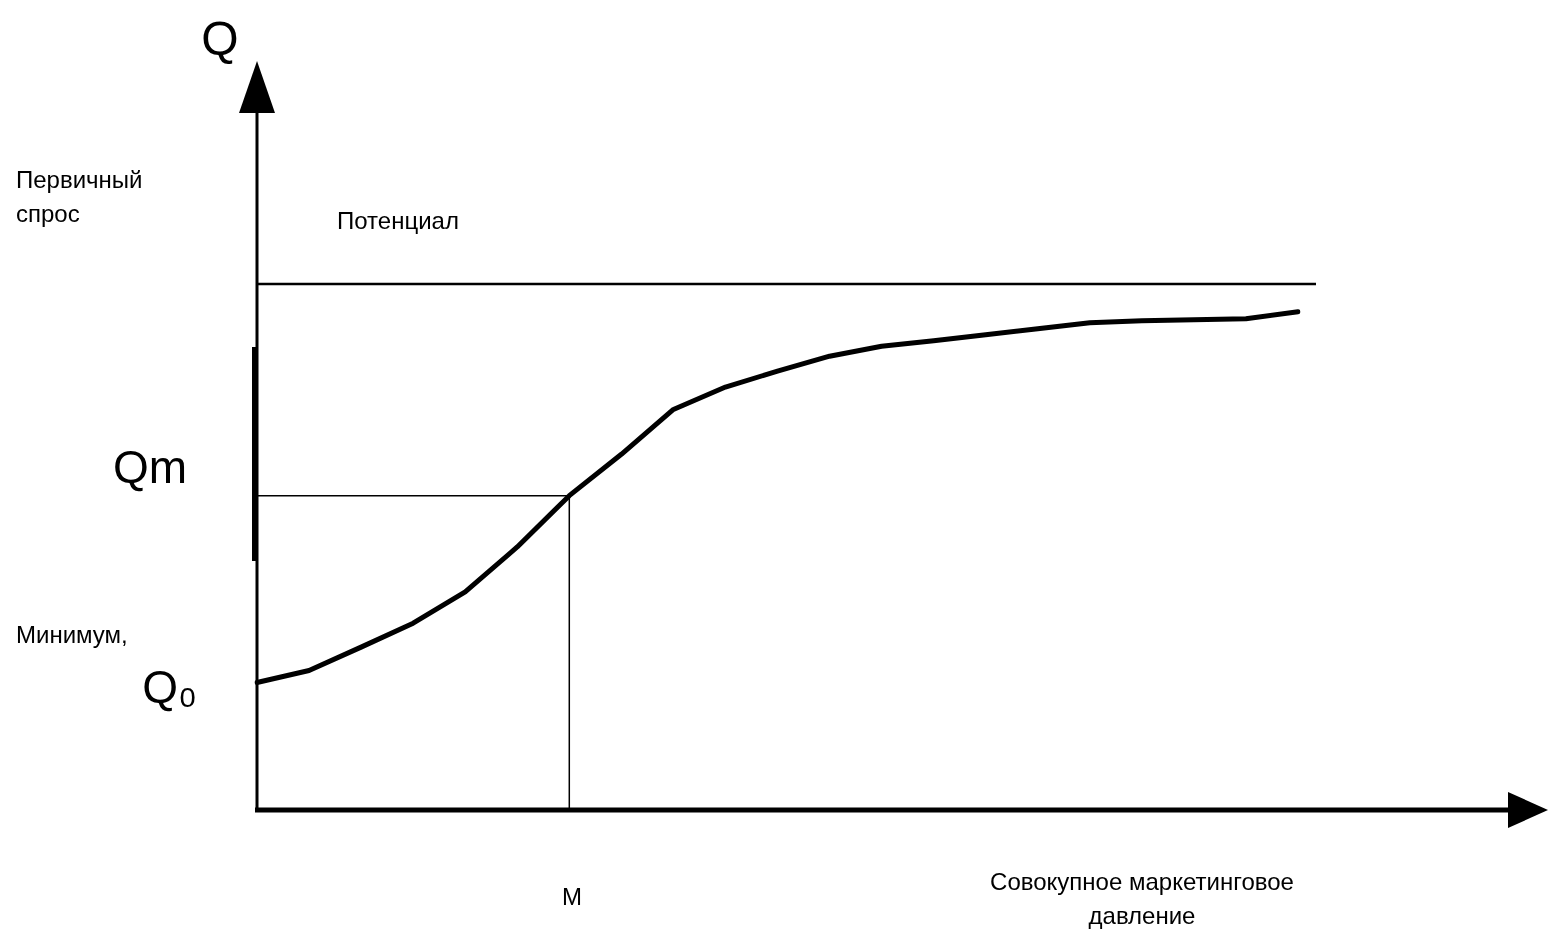  Describe the element at coordinates (79, 196) in the screenshot. I see `text: Первичный спрос` at that location.